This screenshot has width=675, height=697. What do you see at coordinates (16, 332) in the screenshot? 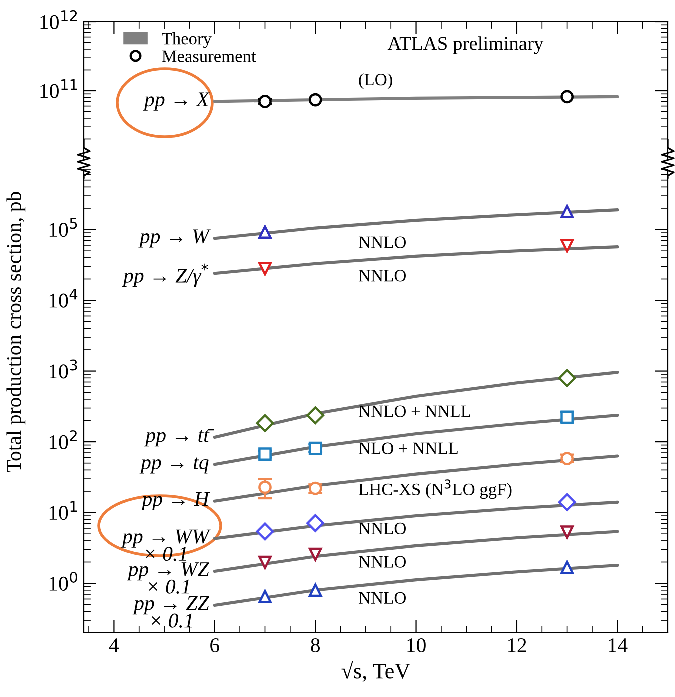
I see `y-axis-title: Total production cross section, pb` at bounding box center [16, 332].